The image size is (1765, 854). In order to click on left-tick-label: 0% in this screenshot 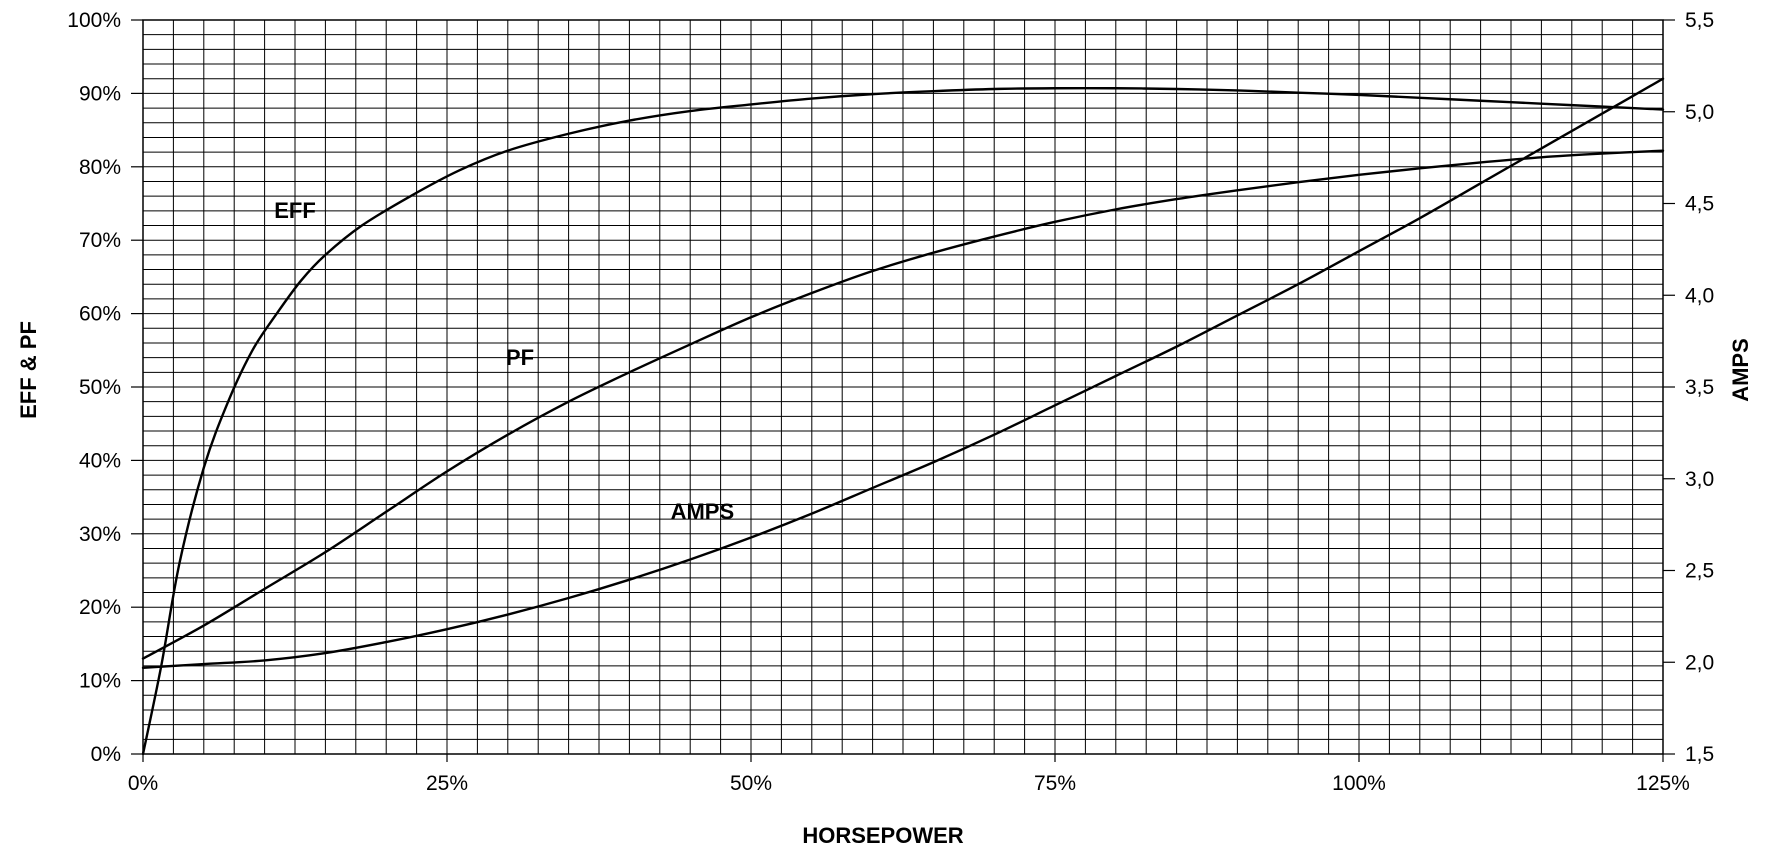, I will do `click(106, 754)`.